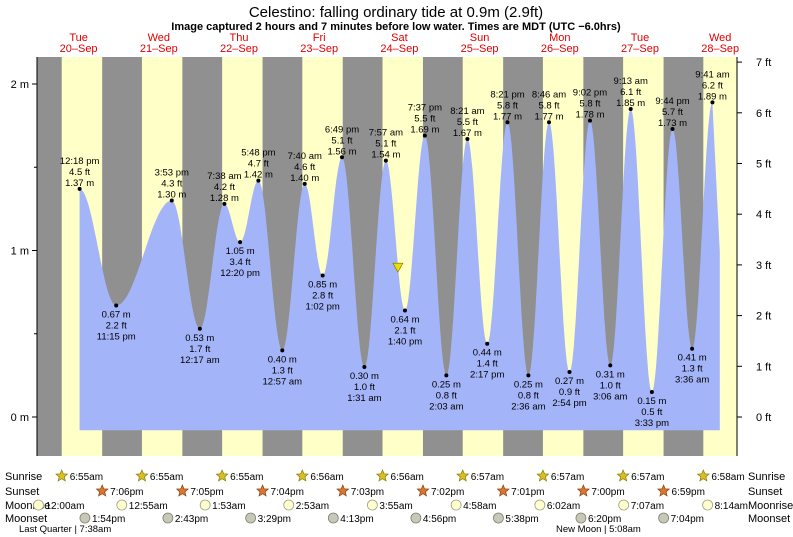 This screenshot has width=793, height=537. I want to click on moonrise-time: 4:58am, so click(479, 506).